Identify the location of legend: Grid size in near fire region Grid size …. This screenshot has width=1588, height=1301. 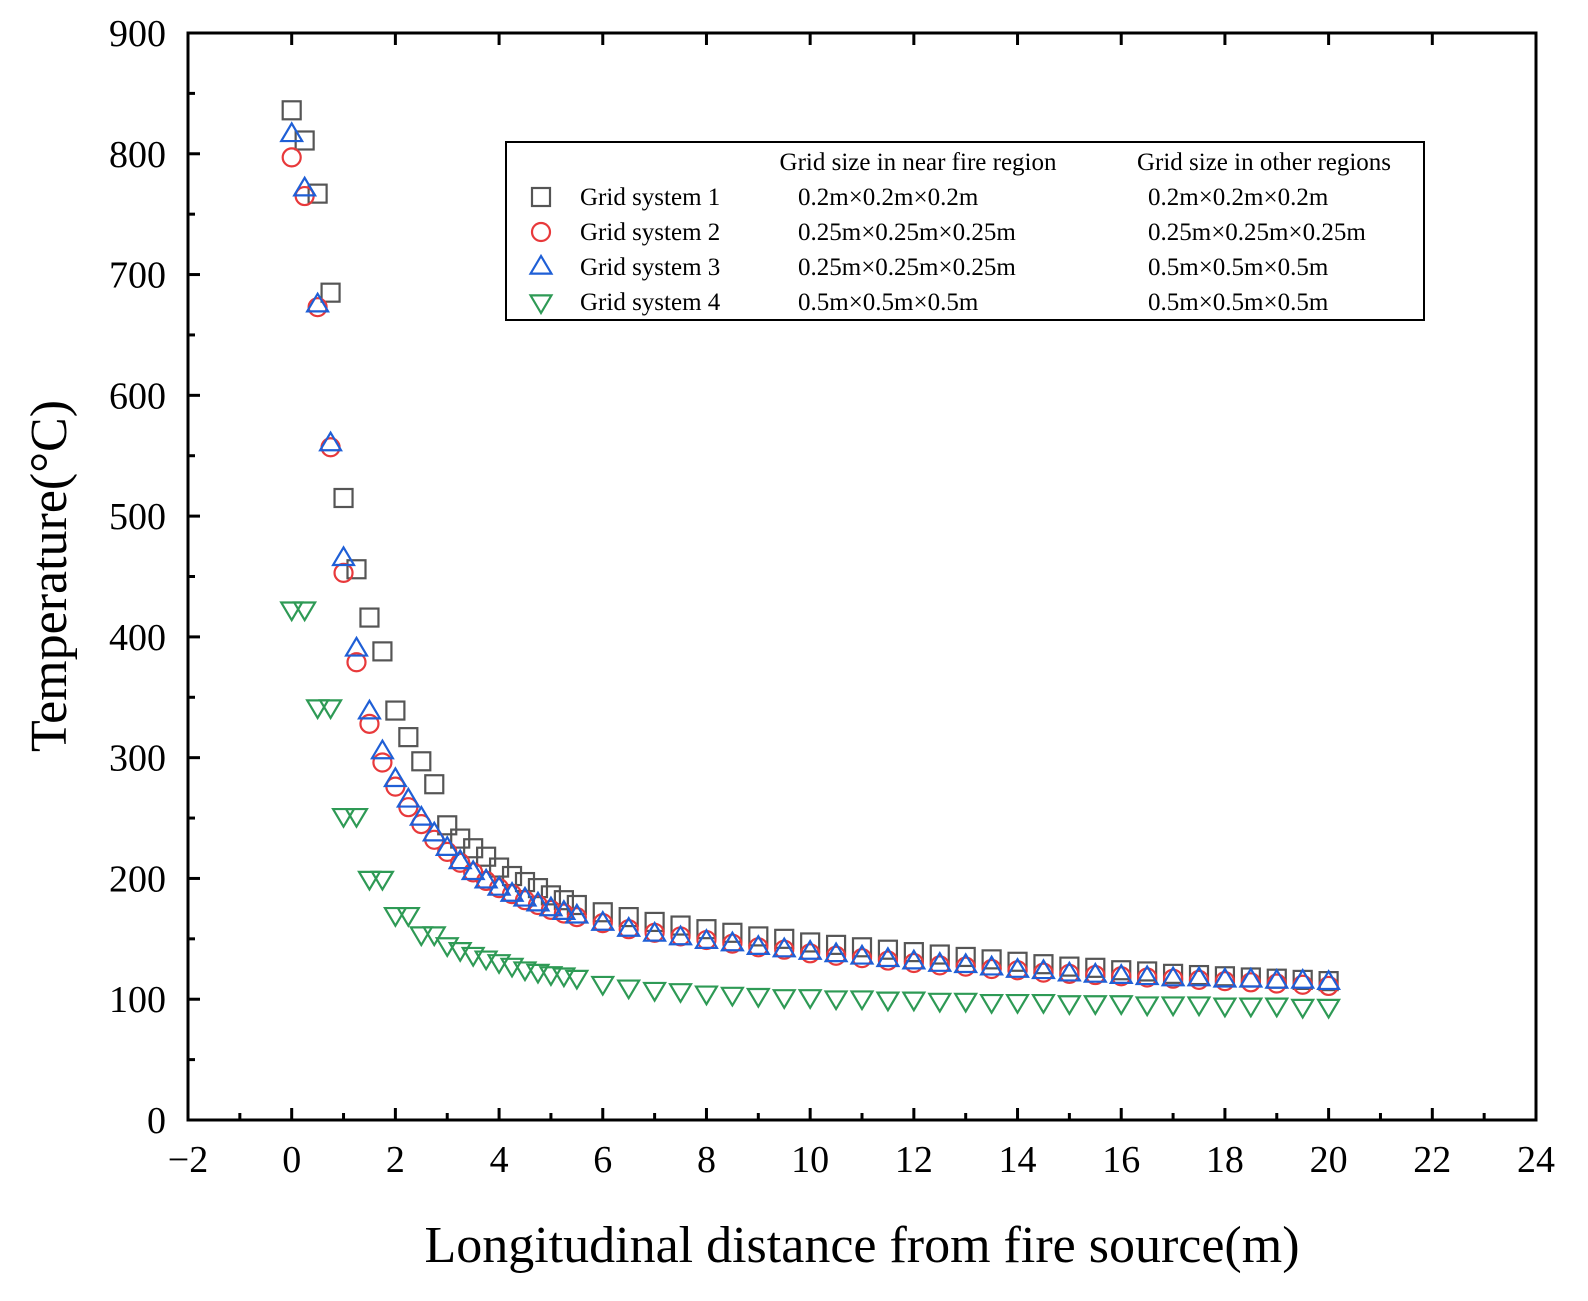
(965, 231).